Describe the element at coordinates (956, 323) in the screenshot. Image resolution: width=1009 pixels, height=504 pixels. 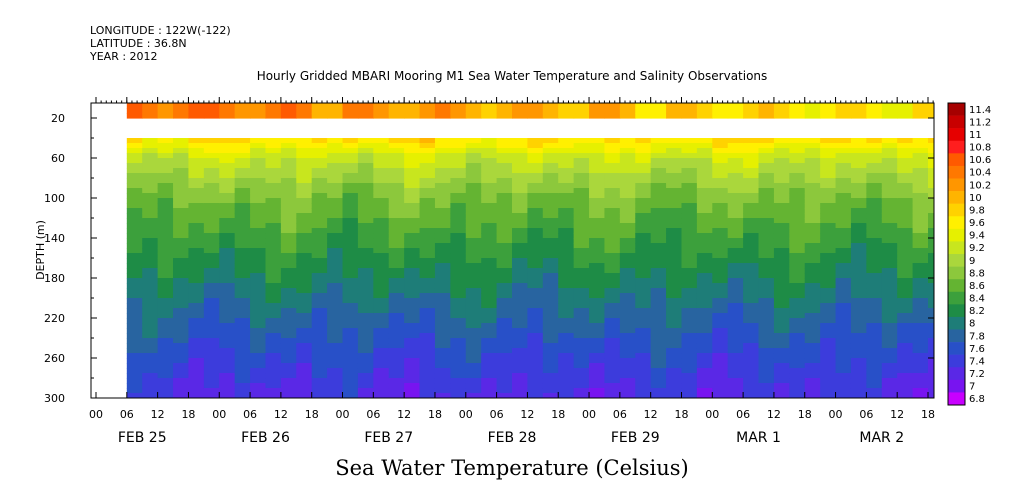
I see `colorbar-swatch` at that location.